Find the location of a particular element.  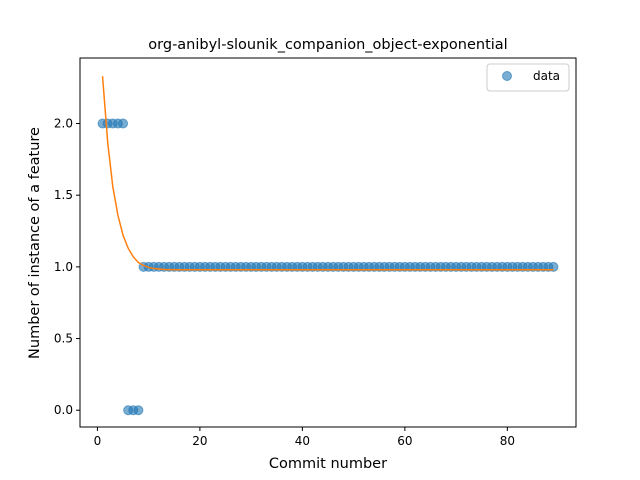

legend-box is located at coordinates (528, 77).